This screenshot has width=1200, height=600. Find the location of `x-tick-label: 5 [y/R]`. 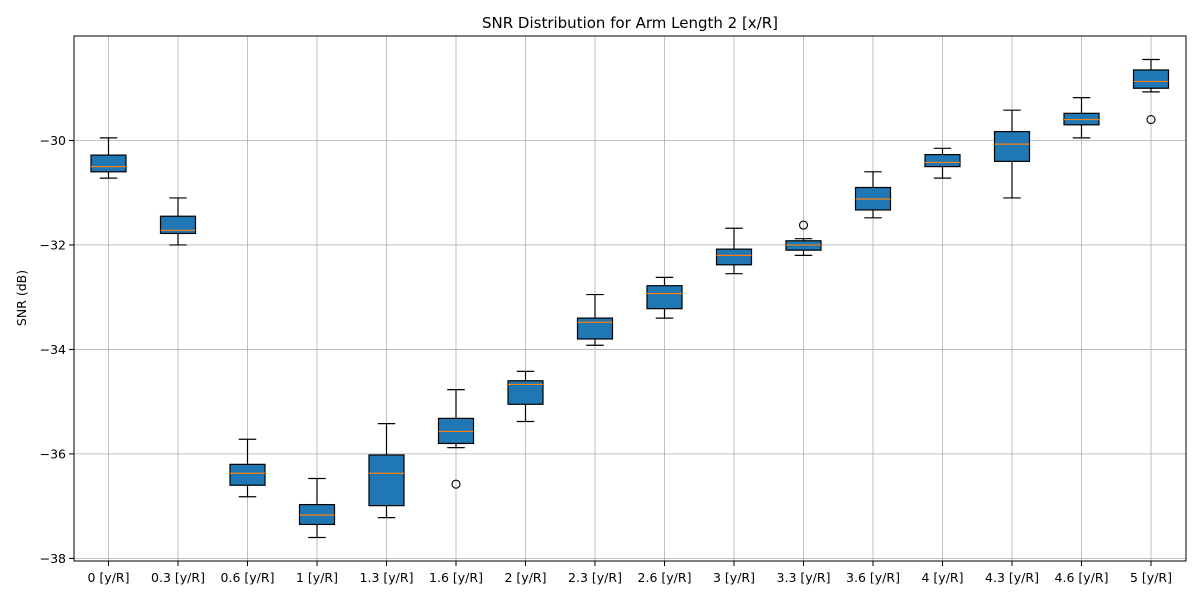

x-tick-label: 5 [y/R] is located at coordinates (1151, 577).